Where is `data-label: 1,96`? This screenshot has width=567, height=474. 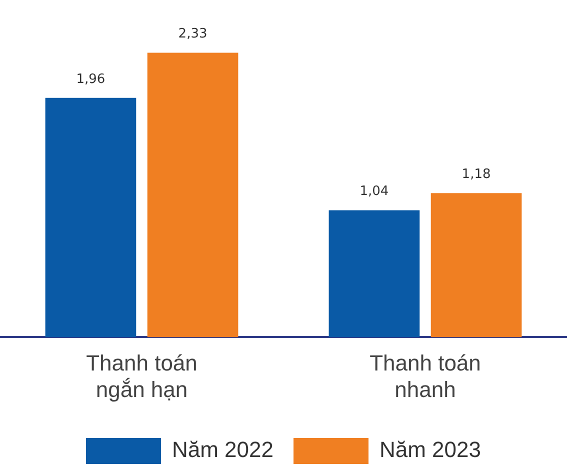
data-label: 1,96 is located at coordinates (91, 79).